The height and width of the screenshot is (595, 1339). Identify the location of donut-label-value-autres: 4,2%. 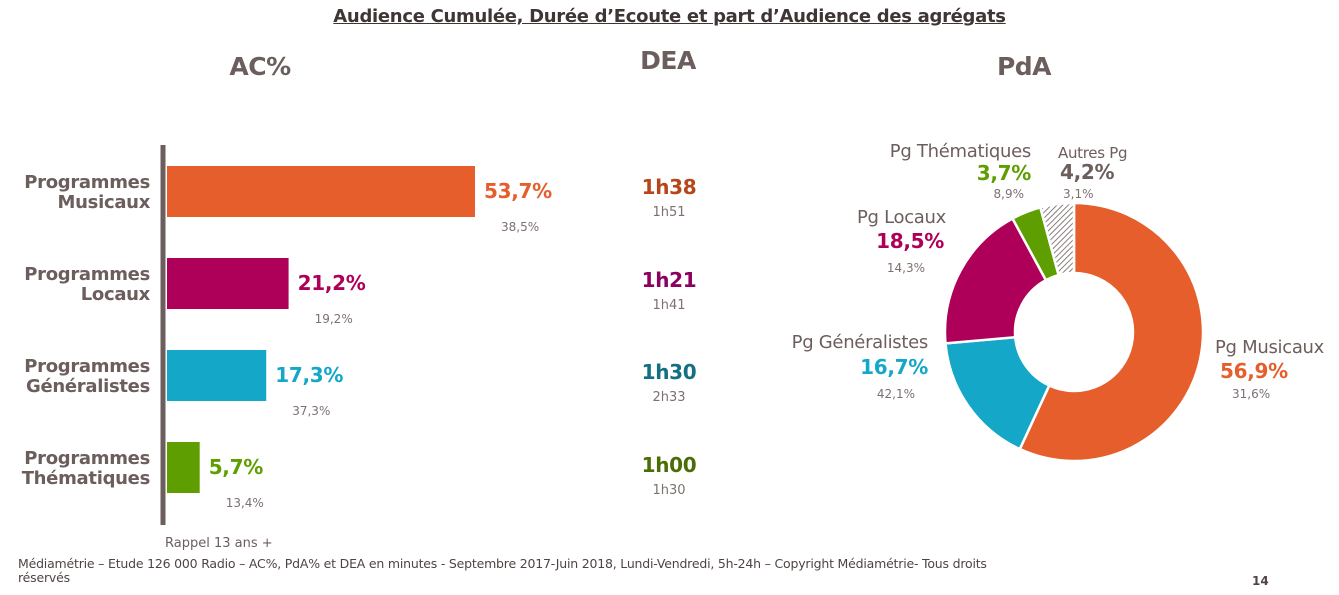
(1087, 172).